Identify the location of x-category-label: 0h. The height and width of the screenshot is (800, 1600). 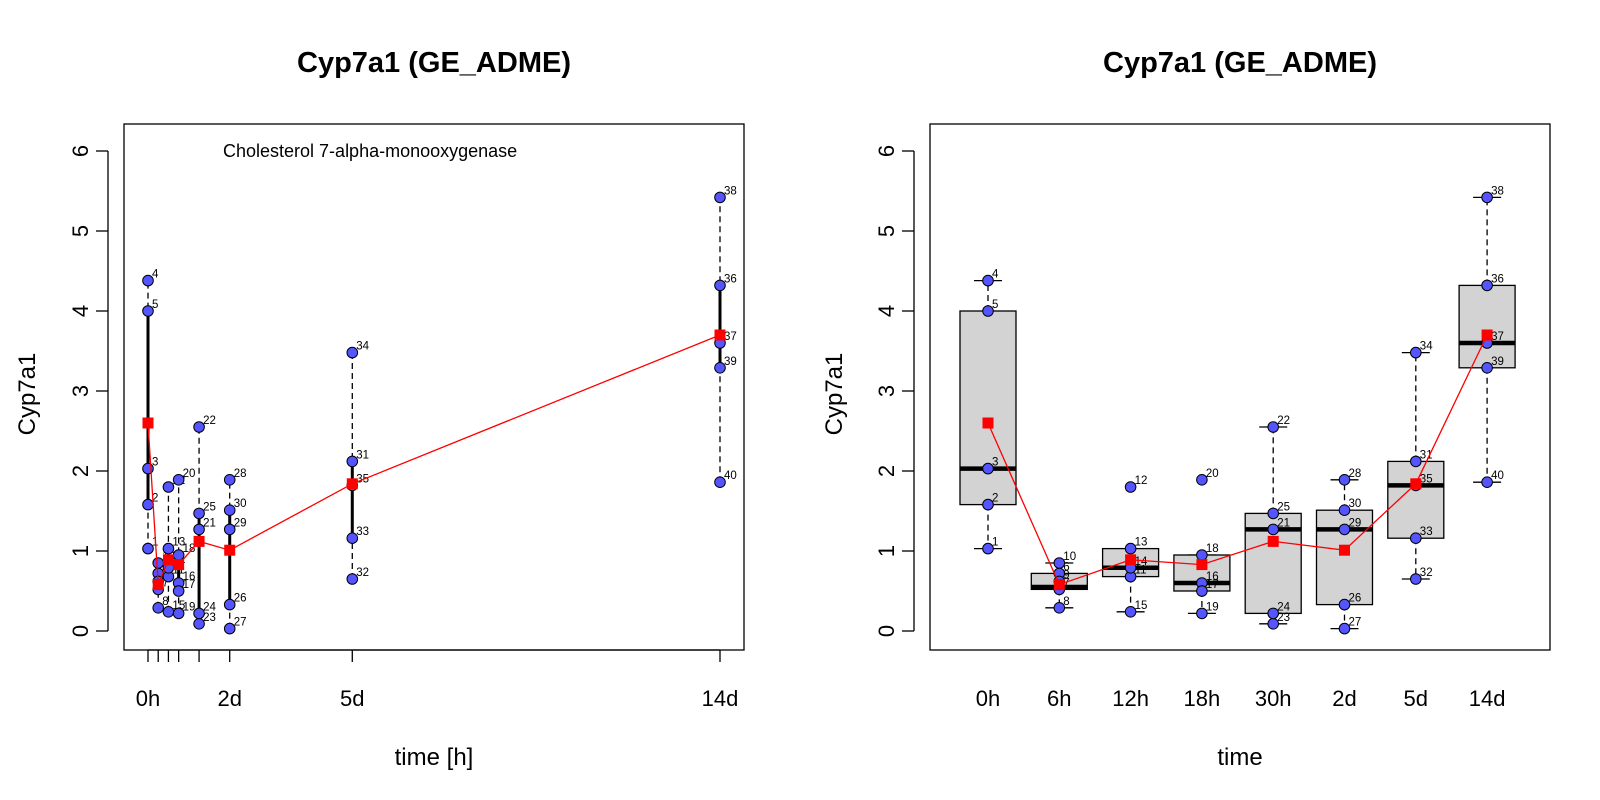
(988, 698).